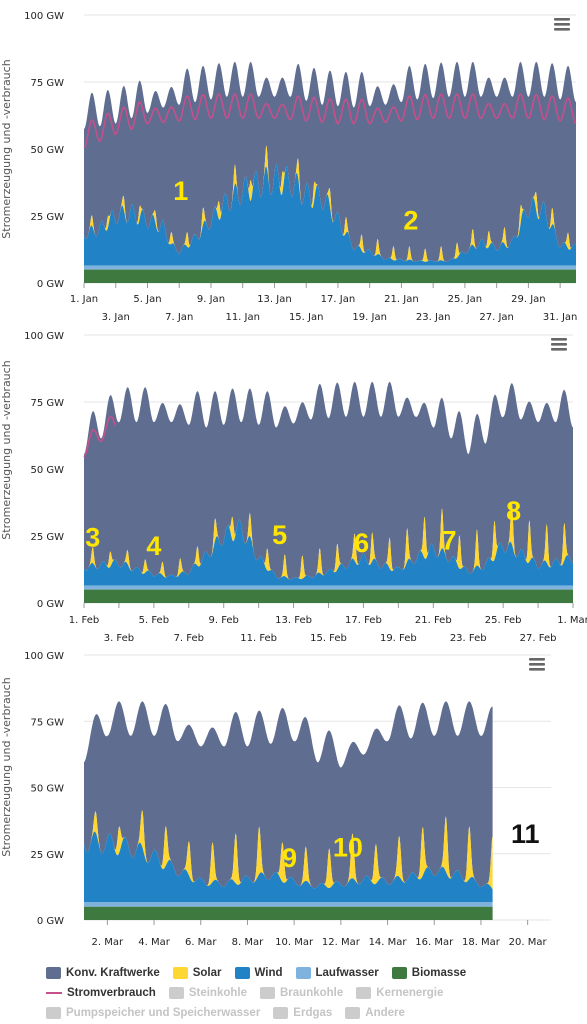 This screenshot has height=1024, width=587. Describe the element at coordinates (528, 299) in the screenshot. I see `x-tick-label: 29. Jan` at that location.